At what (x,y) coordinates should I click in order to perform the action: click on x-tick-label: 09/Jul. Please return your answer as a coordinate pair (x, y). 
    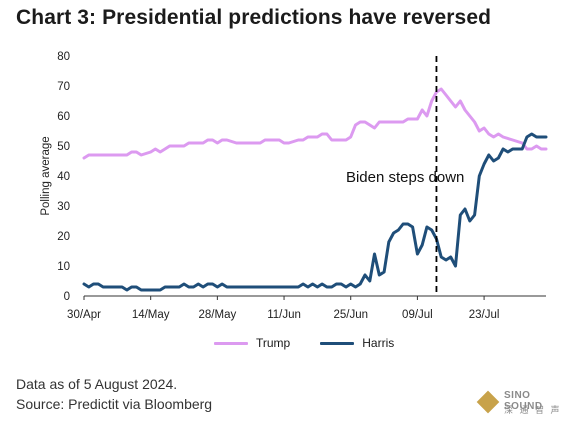
    Looking at the image, I should click on (417, 315).